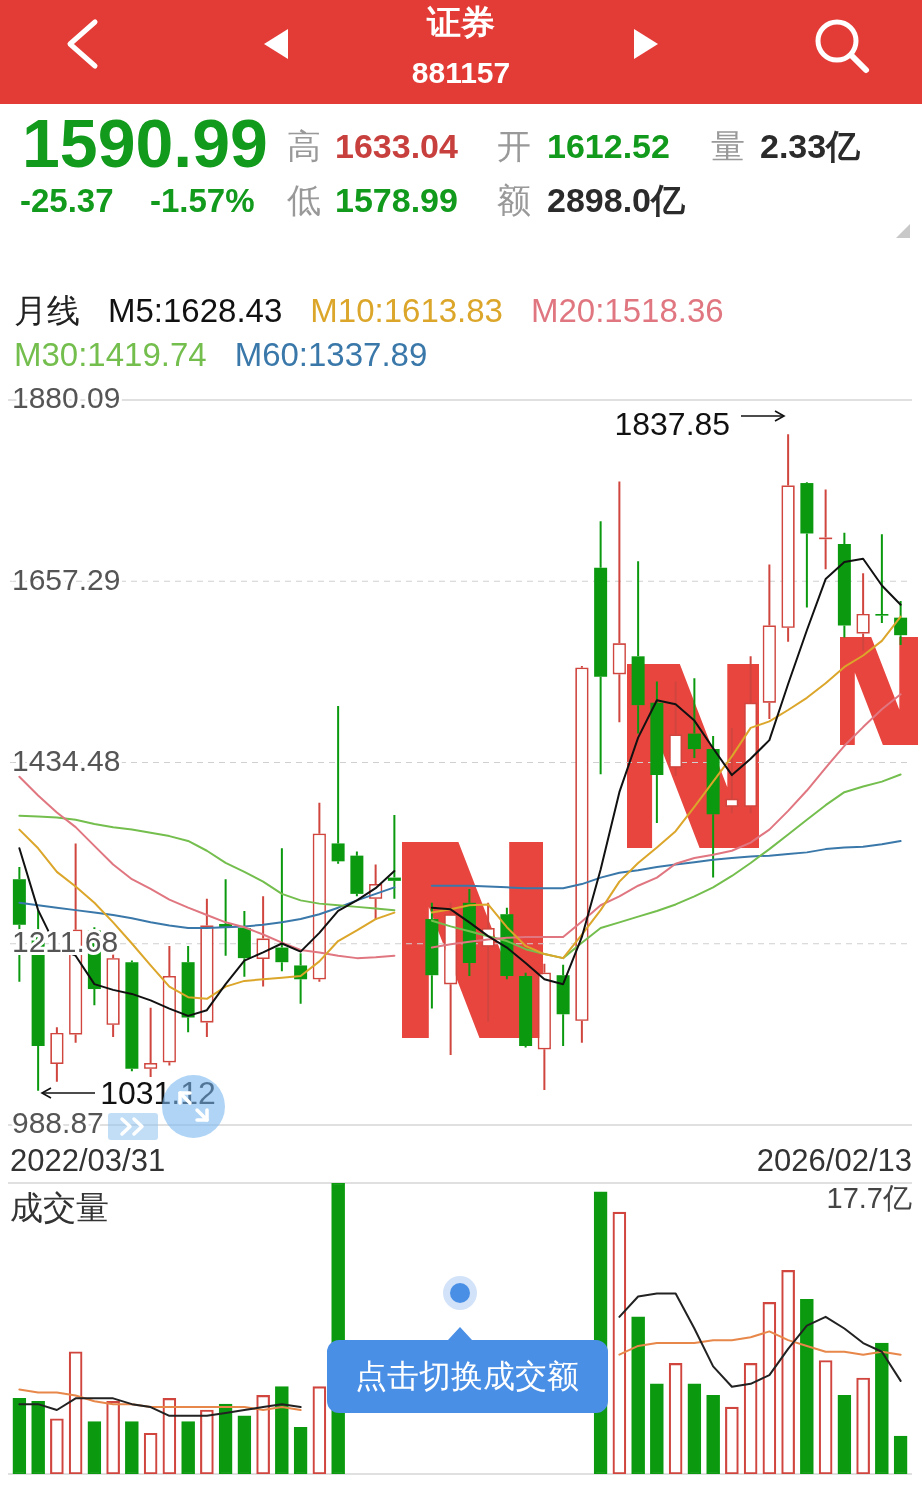  What do you see at coordinates (461, 72) in the screenshot?
I see `chart-subtitle: 881157` at bounding box center [461, 72].